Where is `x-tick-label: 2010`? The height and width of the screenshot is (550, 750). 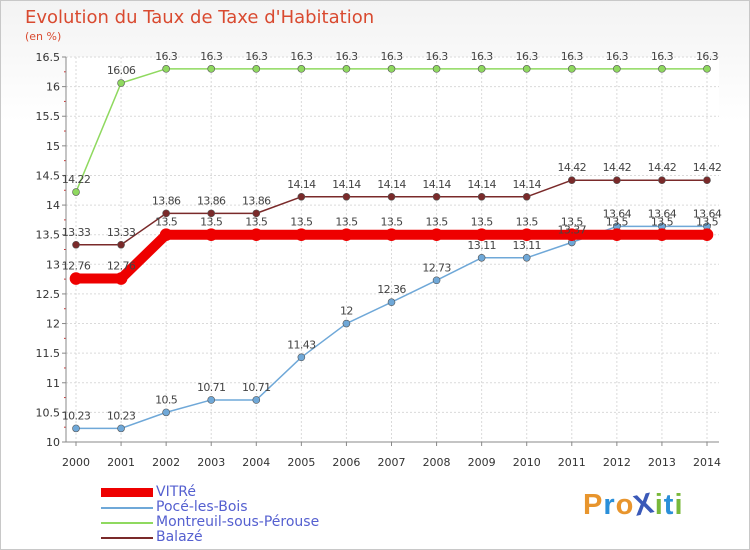 x-tick-label: 2010 is located at coordinates (527, 462).